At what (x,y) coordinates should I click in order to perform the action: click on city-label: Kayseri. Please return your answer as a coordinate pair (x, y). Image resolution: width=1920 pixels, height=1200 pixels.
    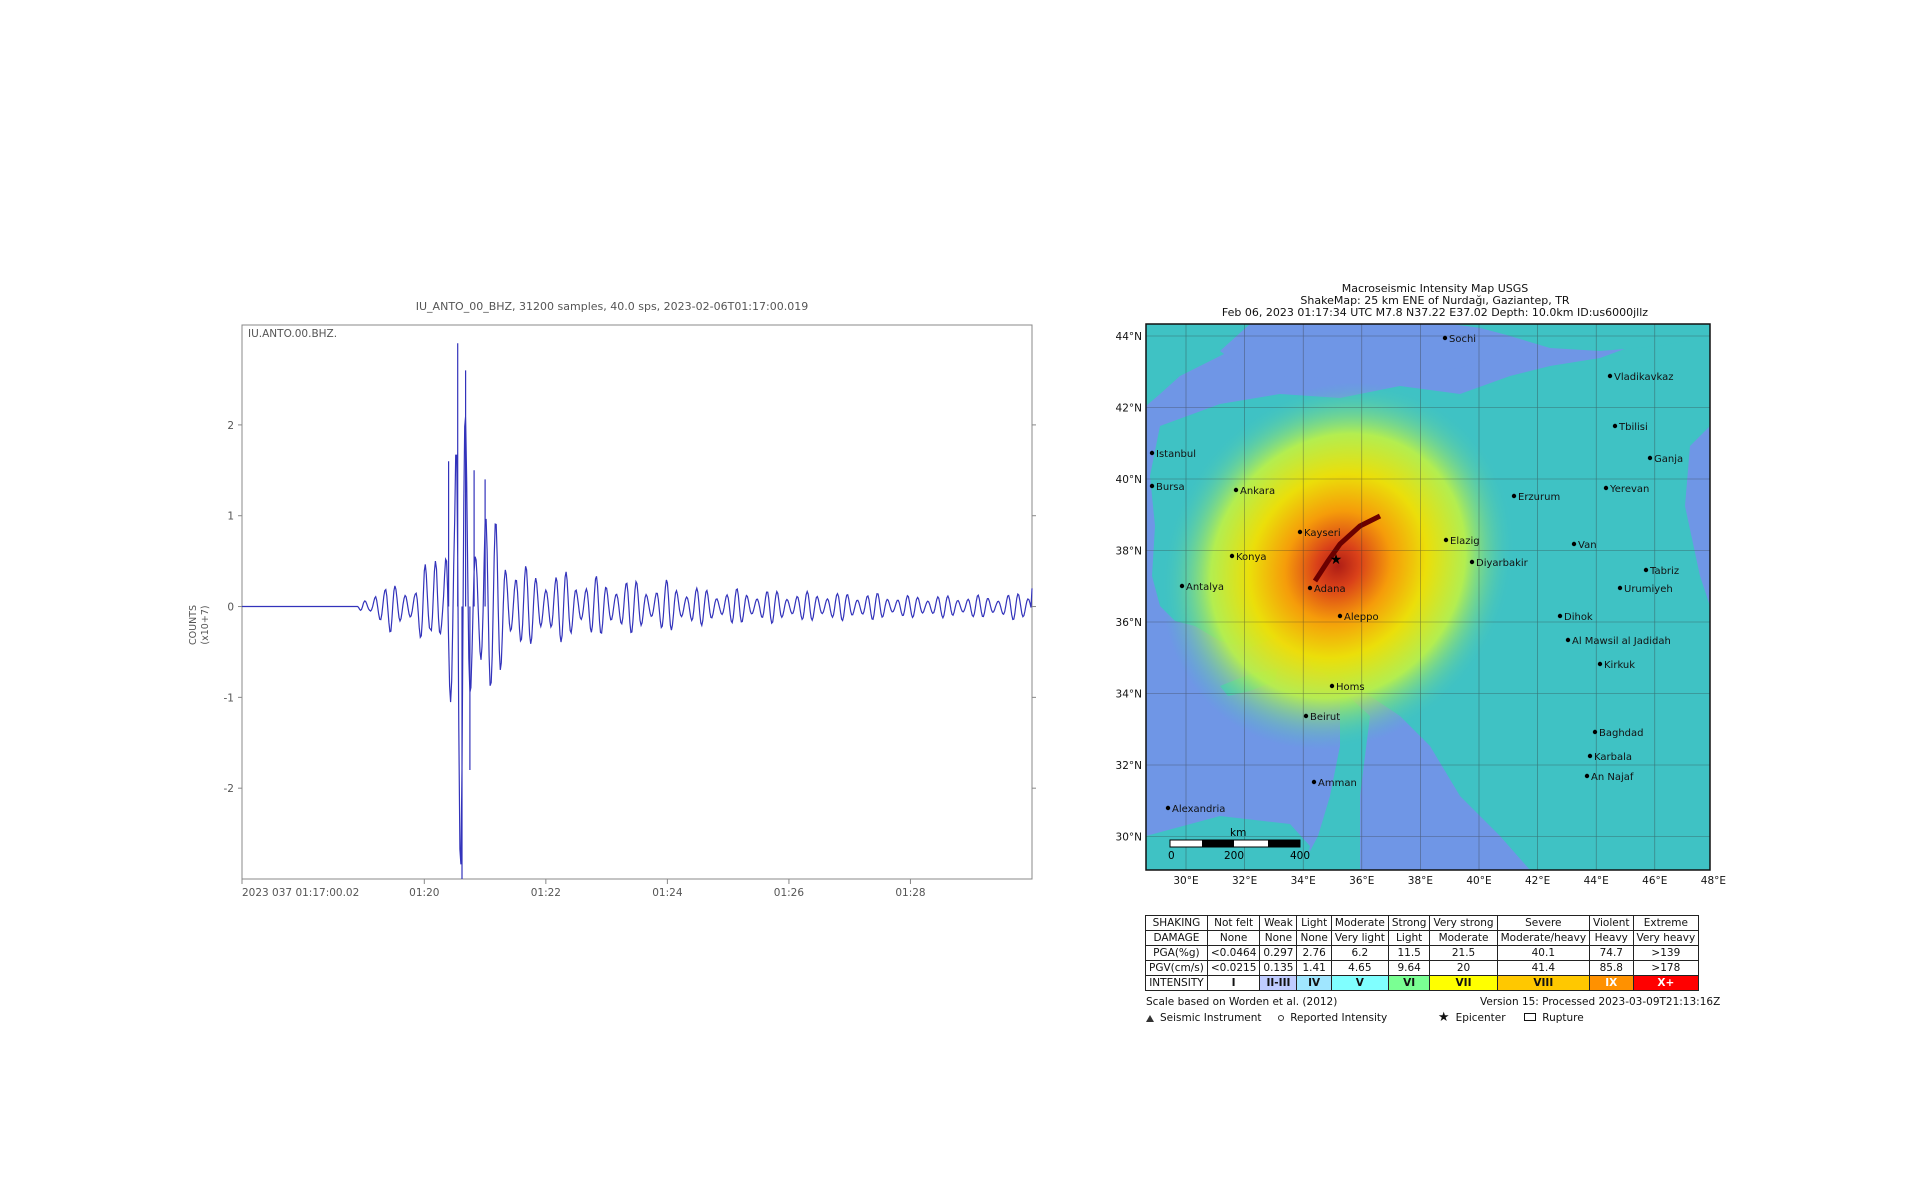
    Looking at the image, I should click on (1322, 533).